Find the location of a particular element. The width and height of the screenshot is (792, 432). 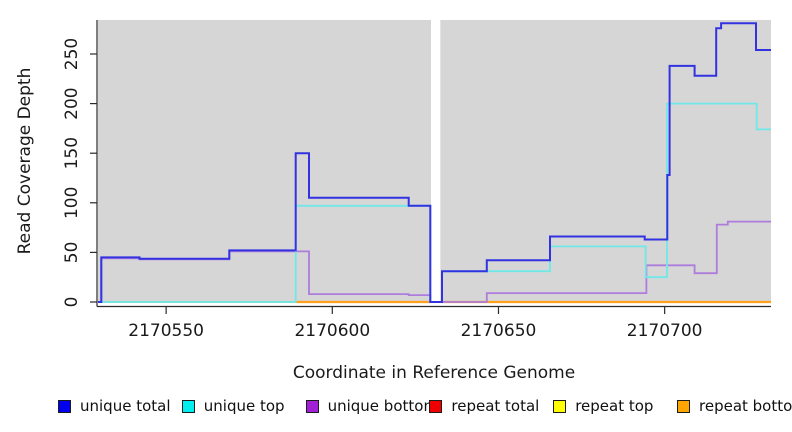

legend-label: repeat total is located at coordinates (495, 406).